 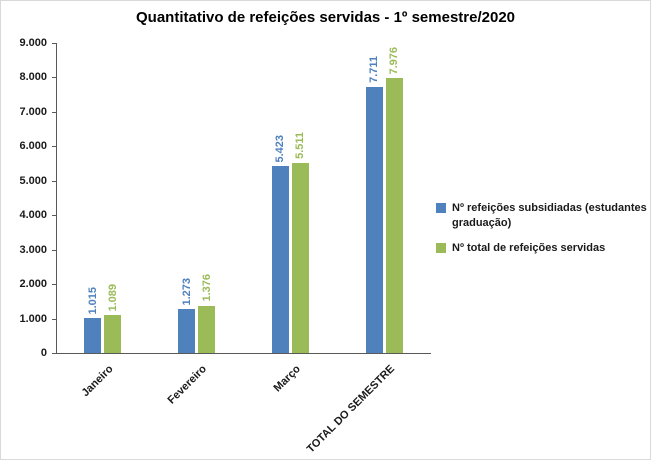 What do you see at coordinates (187, 385) in the screenshot?
I see `x-axis-category-label: Fevereiro` at bounding box center [187, 385].